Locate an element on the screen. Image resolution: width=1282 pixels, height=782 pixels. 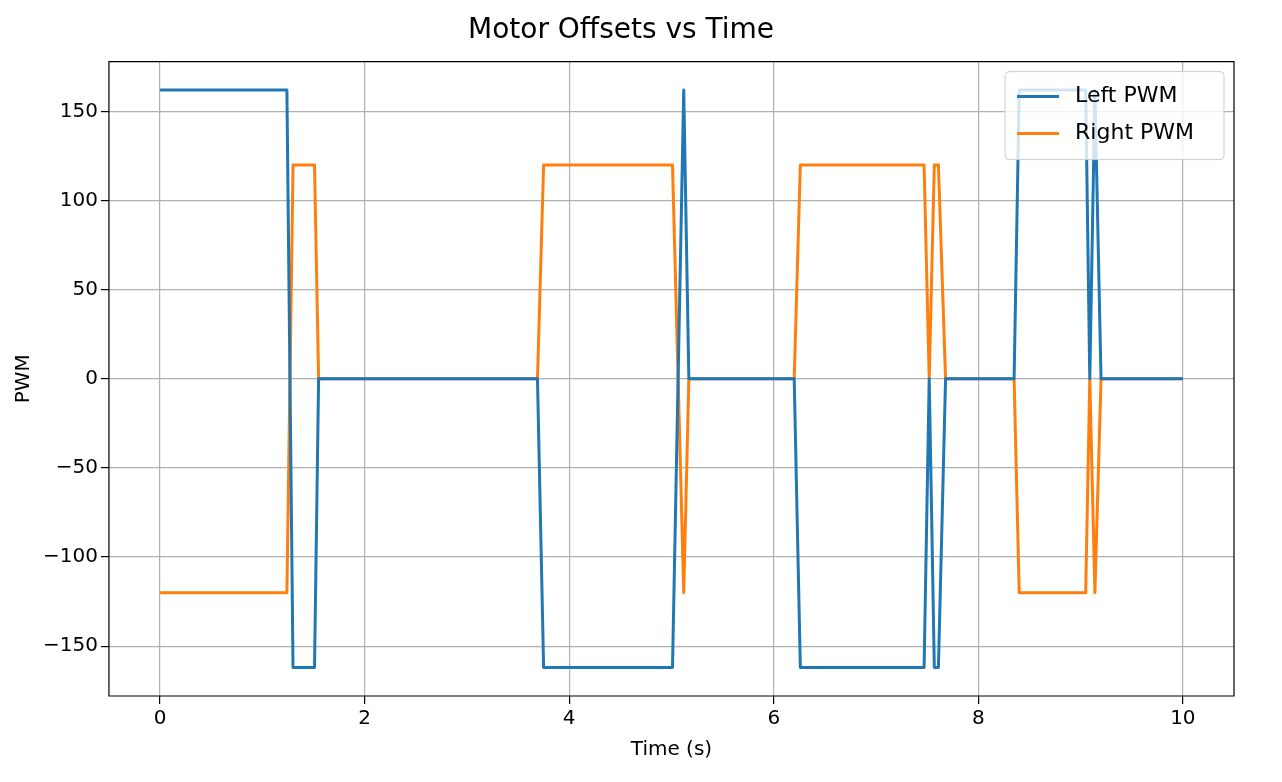
x-axis-title: Time (s) is located at coordinates (671, 748).